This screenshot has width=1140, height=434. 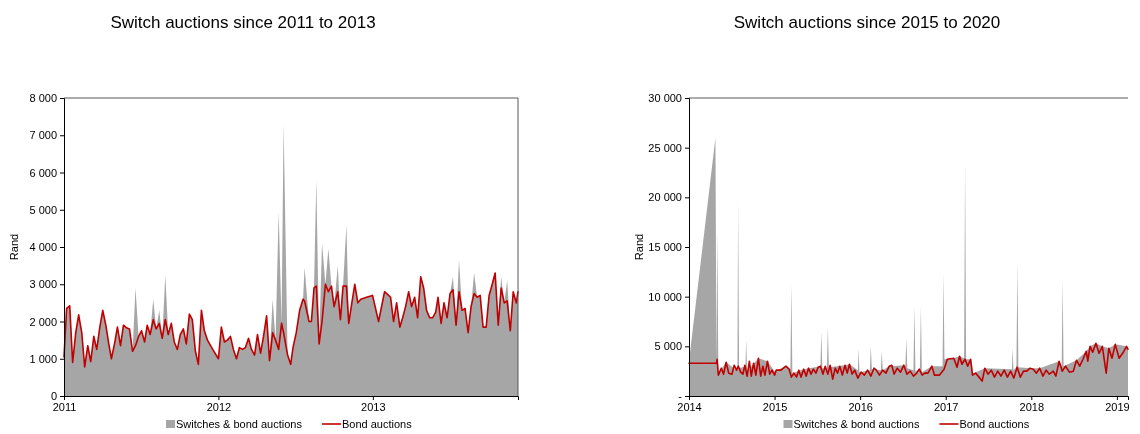 I want to click on x-tick-label: 2017, so click(x=946, y=406).